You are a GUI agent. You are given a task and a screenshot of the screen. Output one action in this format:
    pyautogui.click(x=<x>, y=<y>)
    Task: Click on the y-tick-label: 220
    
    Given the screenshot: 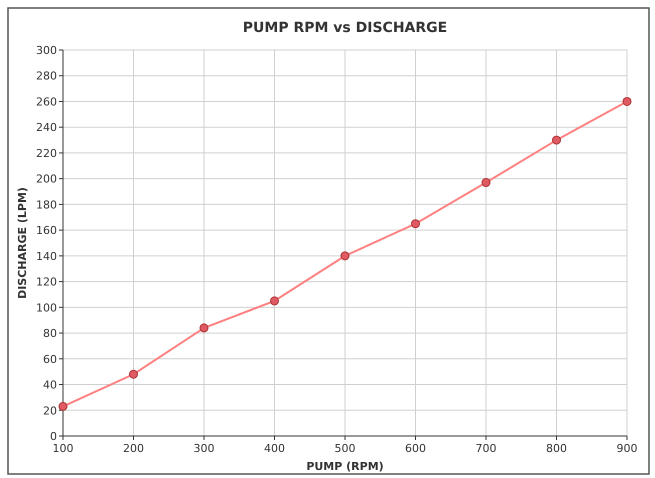 What is the action you would take?
    pyautogui.click(x=46, y=153)
    